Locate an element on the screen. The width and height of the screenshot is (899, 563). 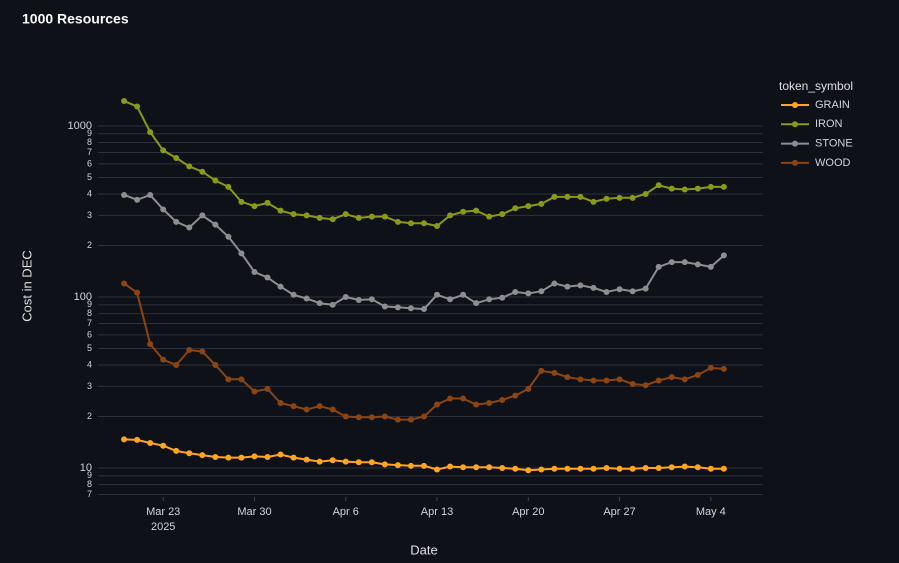
legend-label: IRON is located at coordinates (829, 124).